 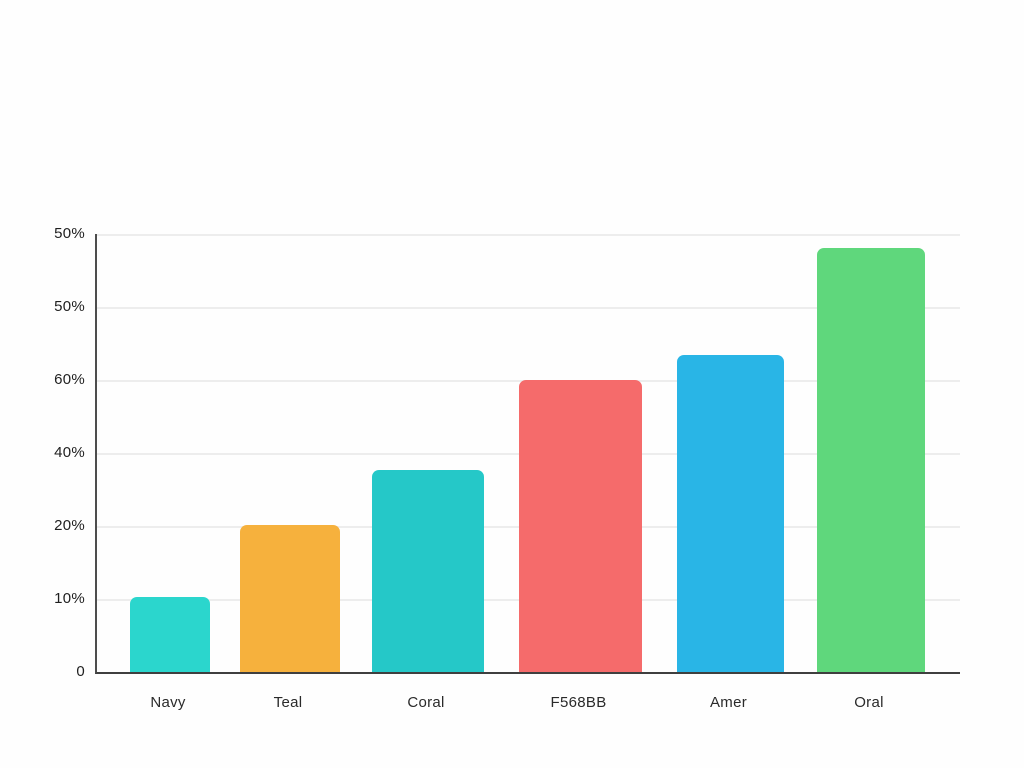 What do you see at coordinates (869, 702) in the screenshot?
I see `x-axis-tick-label: Oral` at bounding box center [869, 702].